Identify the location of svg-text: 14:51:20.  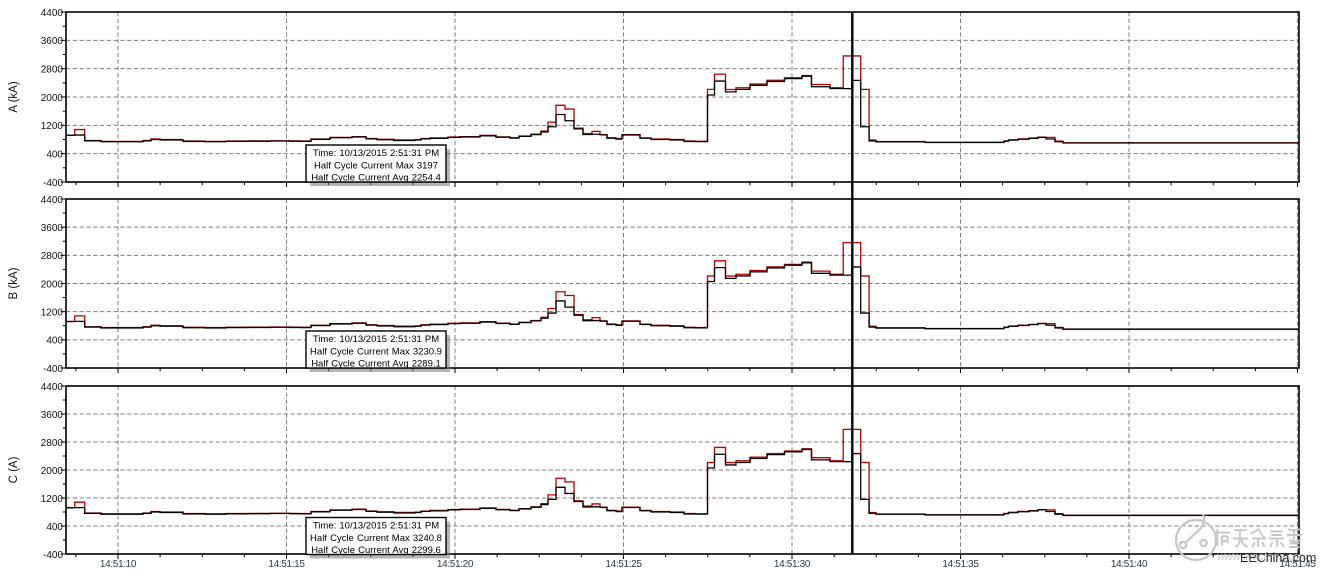
(455, 564).